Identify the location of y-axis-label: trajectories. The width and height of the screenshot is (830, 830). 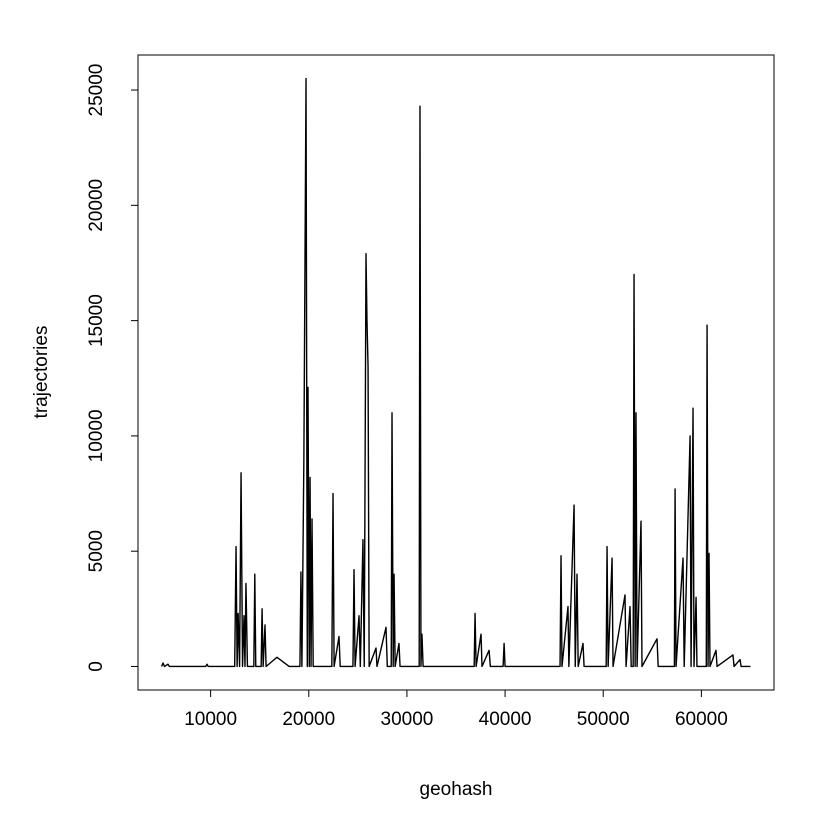
(41, 372).